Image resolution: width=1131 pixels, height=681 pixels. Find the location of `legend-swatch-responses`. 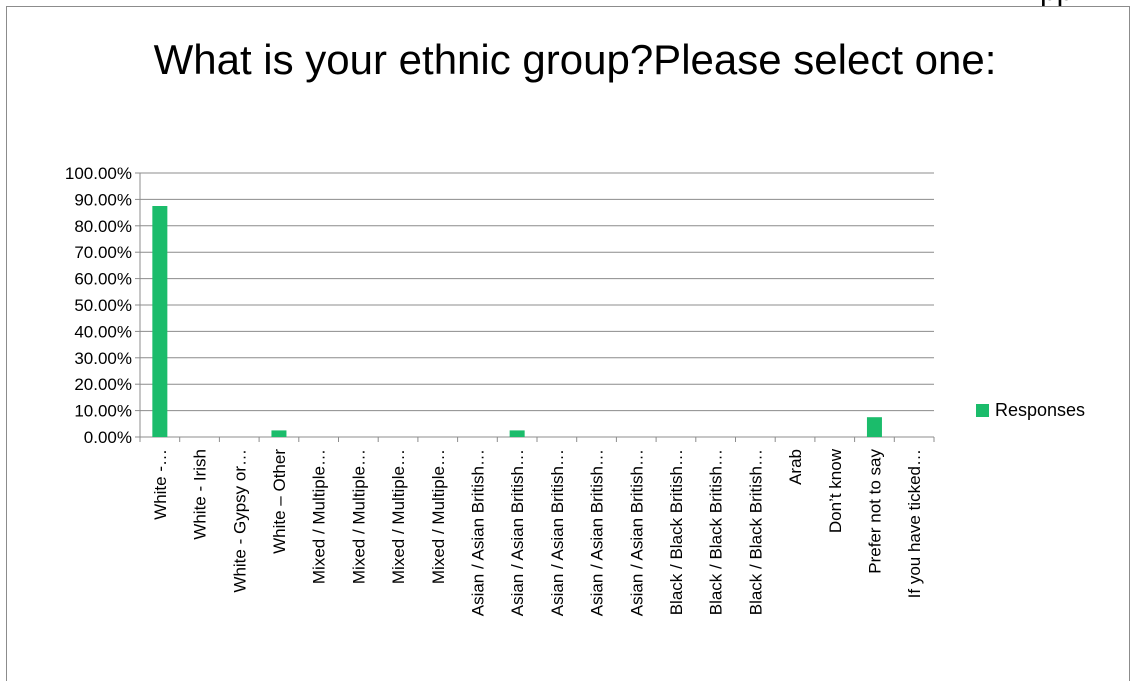

legend-swatch-responses is located at coordinates (982, 410).